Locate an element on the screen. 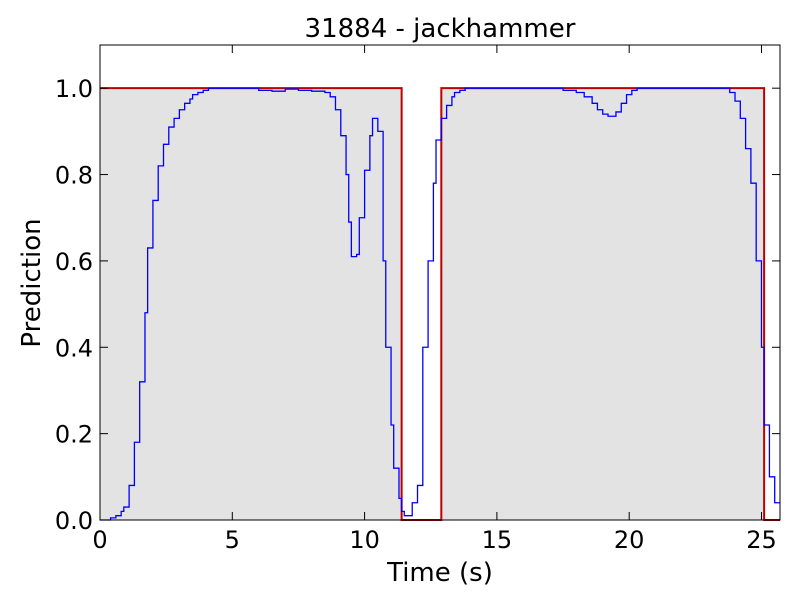  x-tick-label: 5 is located at coordinates (232, 540).